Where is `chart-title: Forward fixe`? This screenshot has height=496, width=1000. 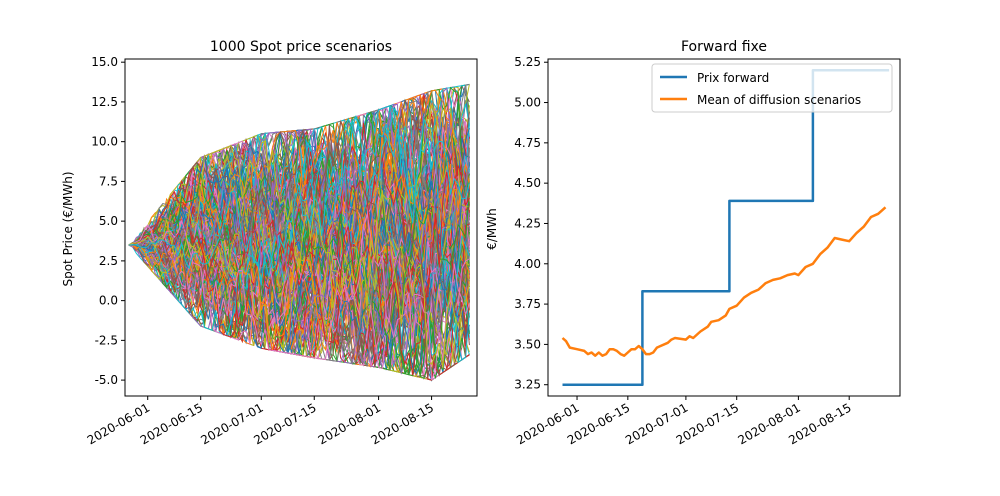
chart-title: Forward fixe is located at coordinates (724, 47).